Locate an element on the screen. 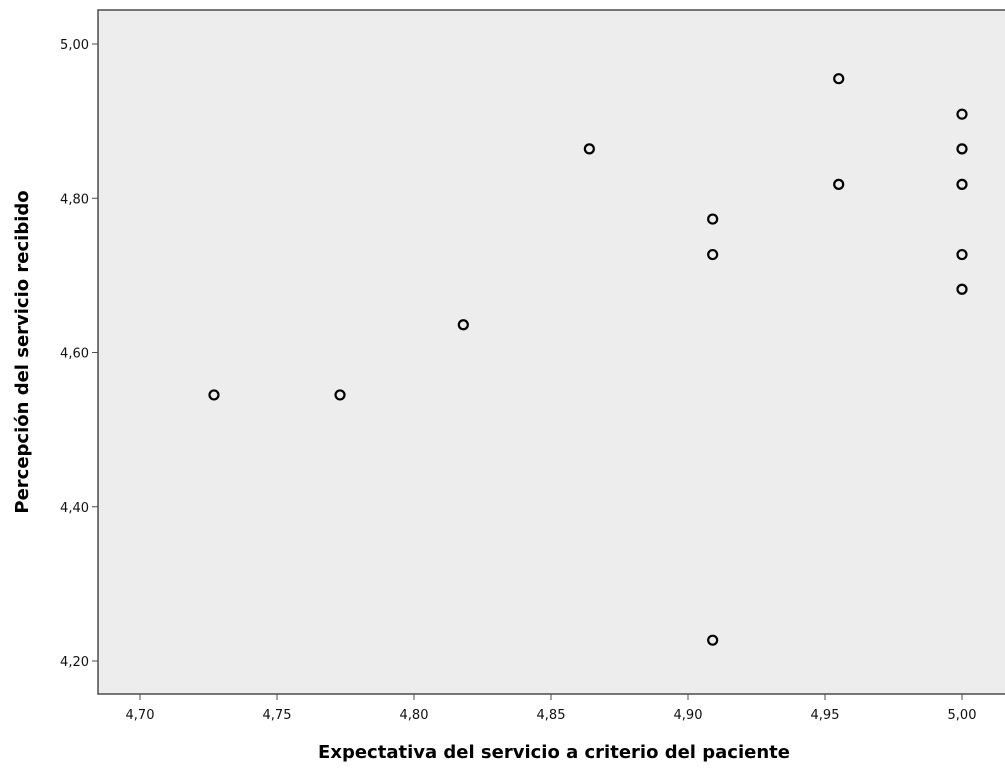 This screenshot has width=1005, height=771. x-tick-label: 4,80 is located at coordinates (414, 715).